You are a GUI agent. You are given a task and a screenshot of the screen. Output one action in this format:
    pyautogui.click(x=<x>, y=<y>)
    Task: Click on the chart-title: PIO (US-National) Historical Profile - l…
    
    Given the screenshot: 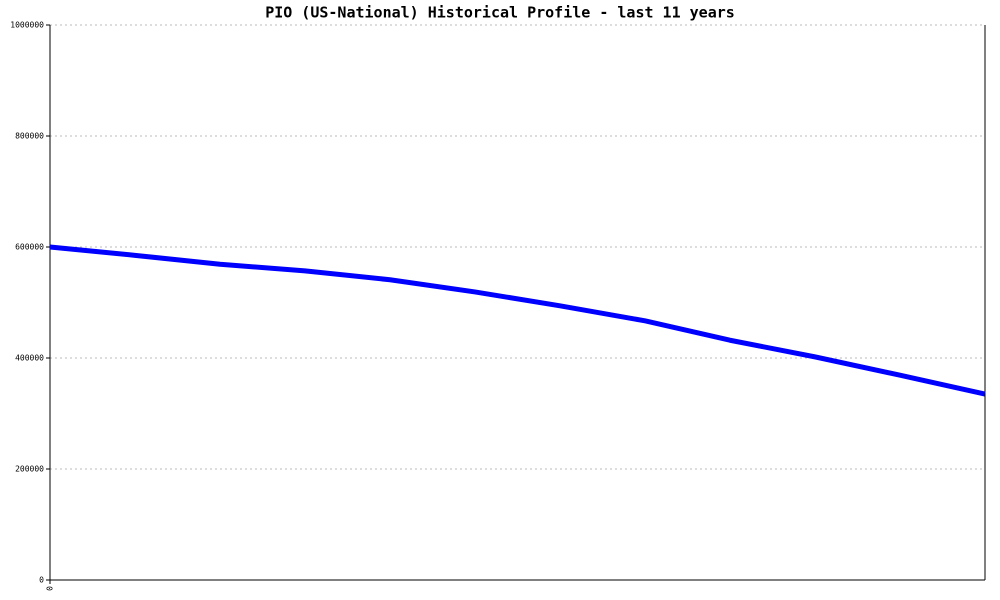 What is the action you would take?
    pyautogui.click(x=500, y=13)
    